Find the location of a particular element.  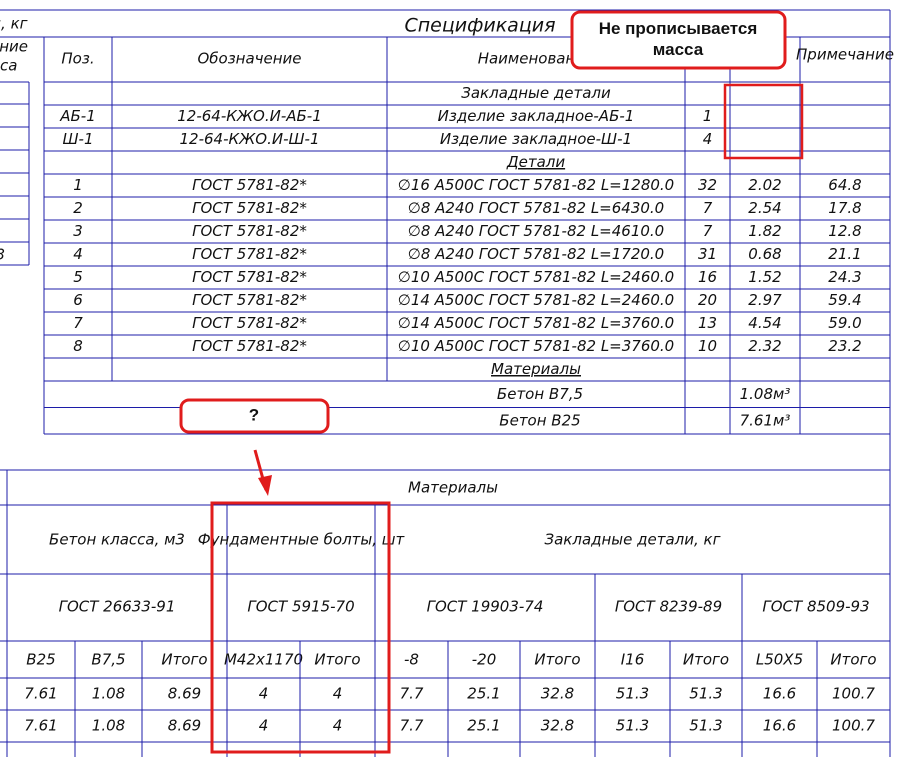

fragment-text: али, кг is located at coordinates (14, 24).